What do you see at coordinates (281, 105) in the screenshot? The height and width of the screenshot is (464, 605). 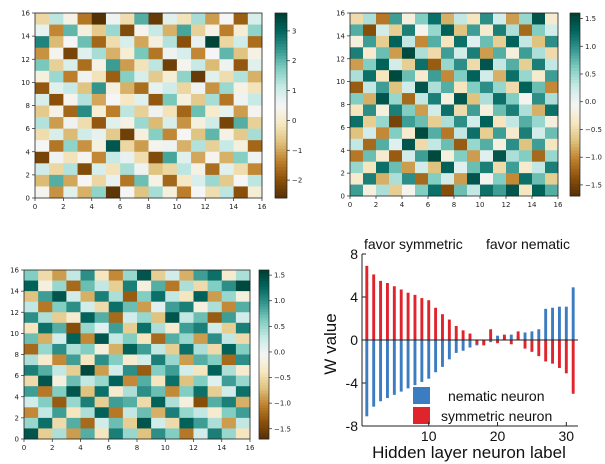 I see `colorbar-frame` at bounding box center [281, 105].